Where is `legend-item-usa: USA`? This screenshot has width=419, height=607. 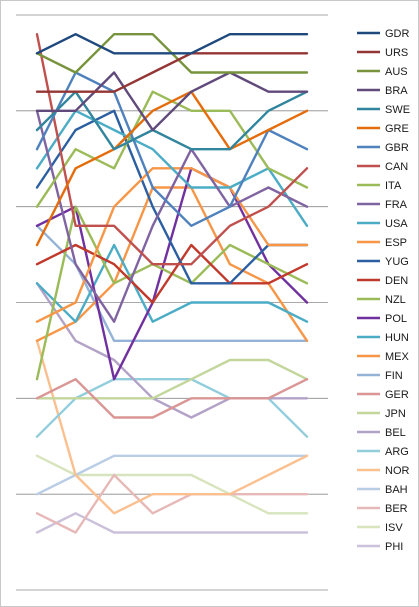
legend-item-usa: USA is located at coordinates (382, 224).